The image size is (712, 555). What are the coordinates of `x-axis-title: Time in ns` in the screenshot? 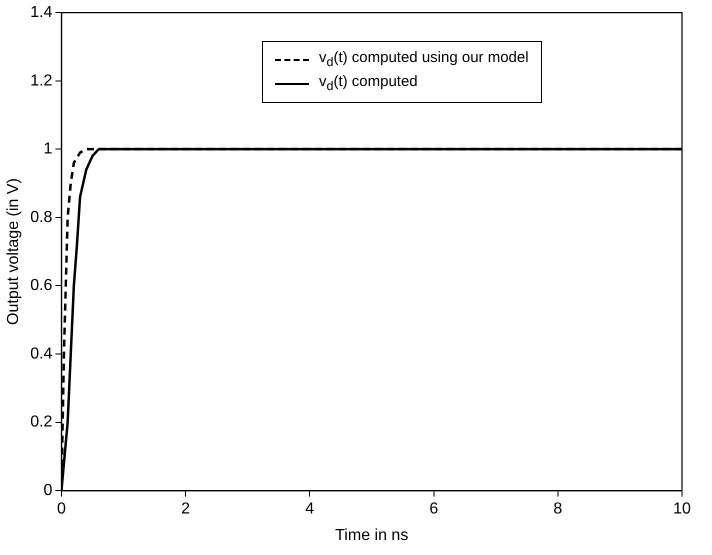 It's located at (371, 535).